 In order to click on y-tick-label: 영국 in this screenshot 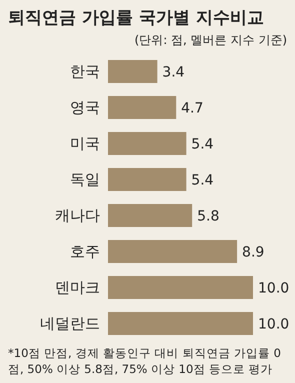, I will do `click(85, 107)`.